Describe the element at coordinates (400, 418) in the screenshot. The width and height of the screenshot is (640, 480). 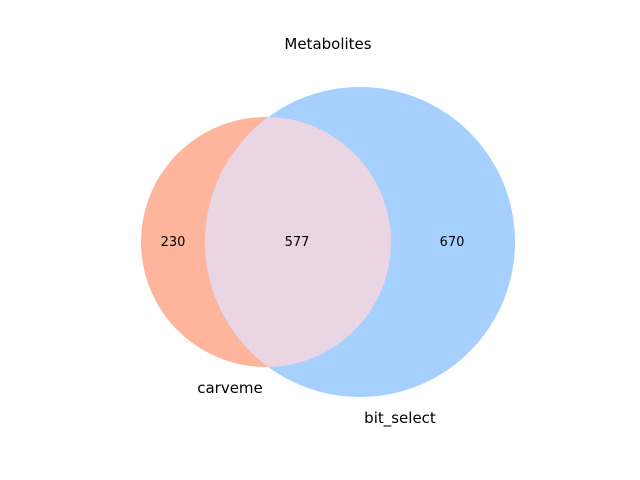
I see `bit-select-label: bit_select` at that location.